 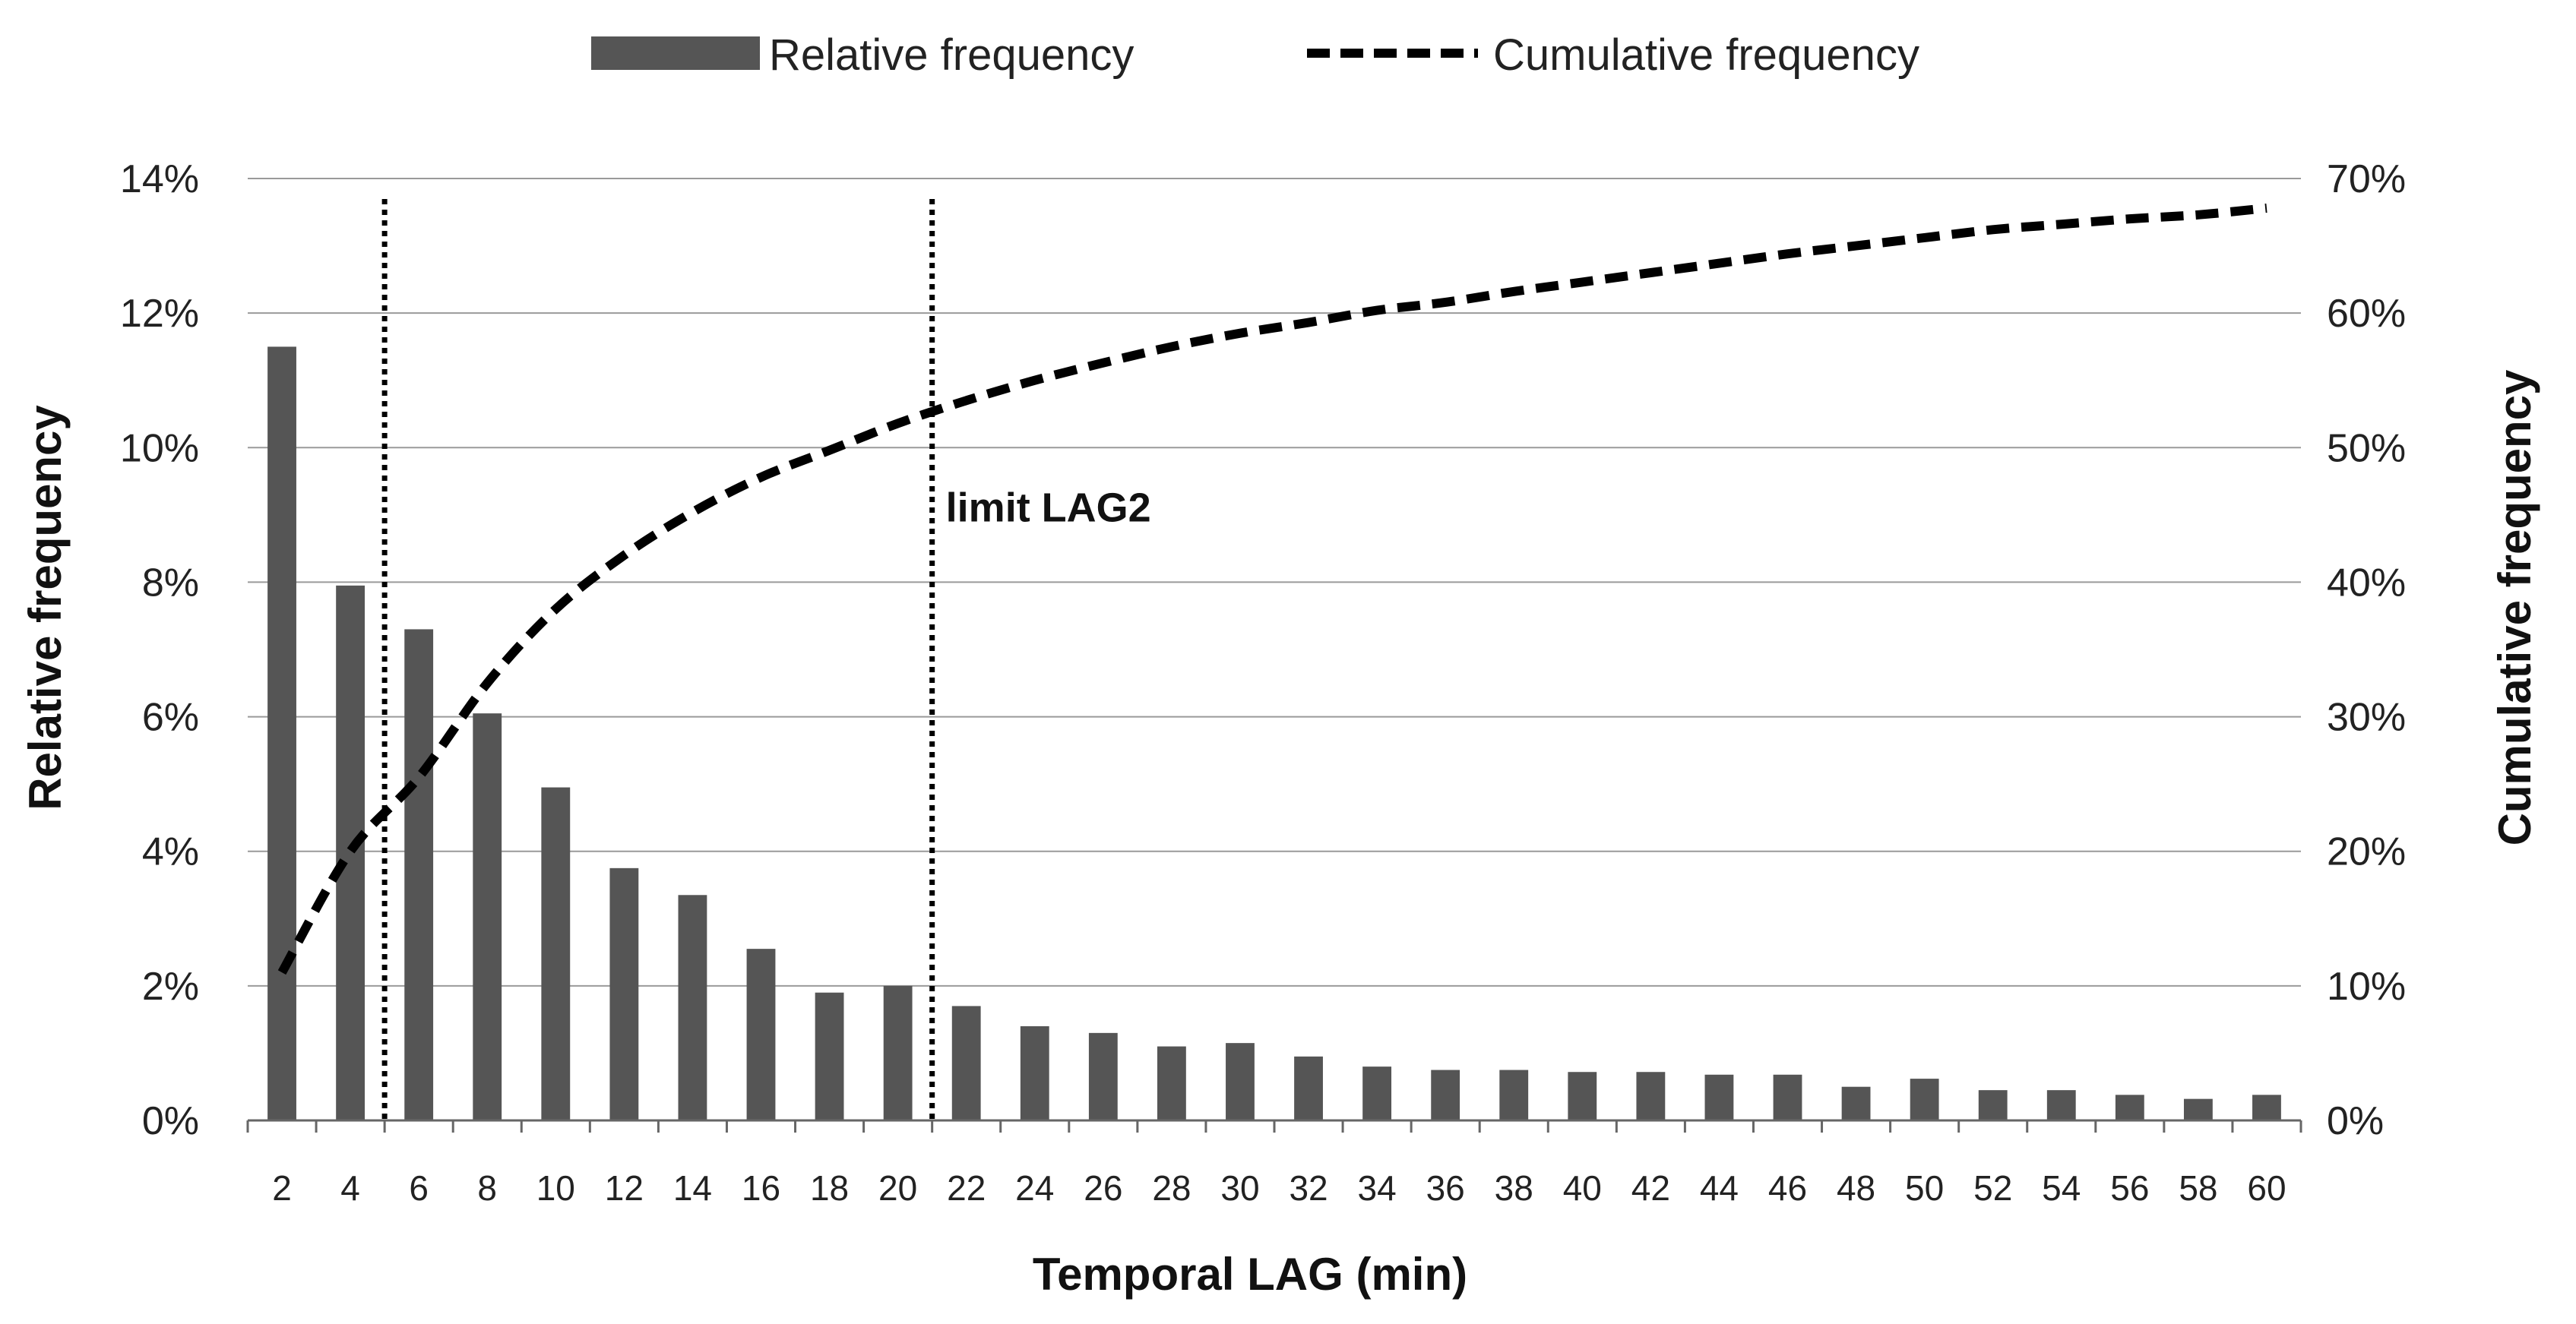 What do you see at coordinates (898, 1188) in the screenshot?
I see `x-tick-label: 20` at bounding box center [898, 1188].